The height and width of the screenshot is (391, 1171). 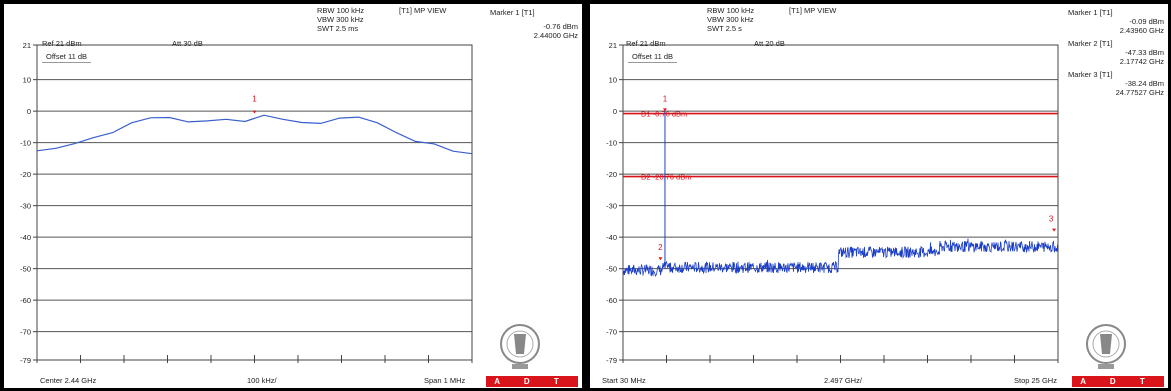 What do you see at coordinates (25, 360) in the screenshot?
I see `left-ytick-label: -79` at bounding box center [25, 360].